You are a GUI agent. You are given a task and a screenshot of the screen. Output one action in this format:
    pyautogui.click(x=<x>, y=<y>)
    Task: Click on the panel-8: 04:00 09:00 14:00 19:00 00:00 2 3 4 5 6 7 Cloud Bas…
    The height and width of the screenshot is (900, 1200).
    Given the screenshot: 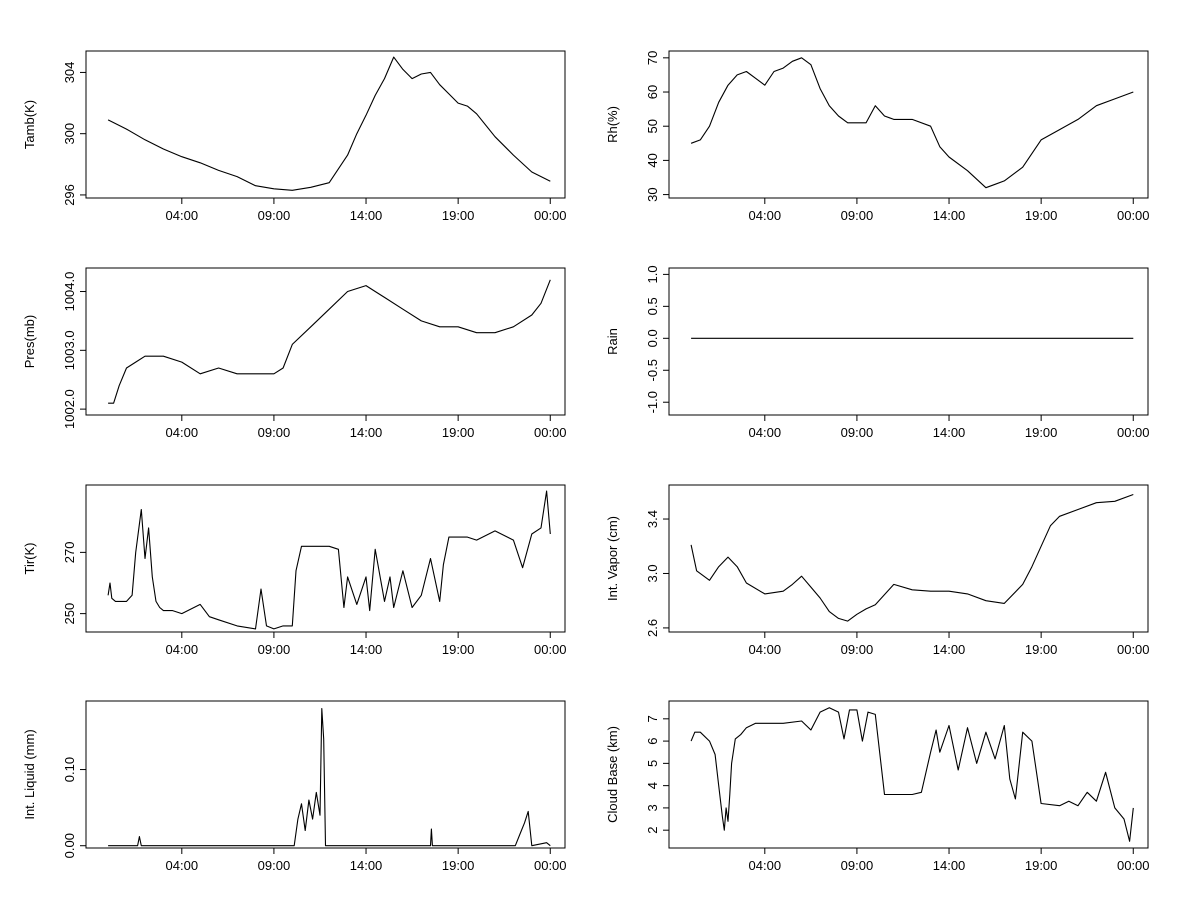 What is the action you would take?
    pyautogui.click(x=877, y=786)
    